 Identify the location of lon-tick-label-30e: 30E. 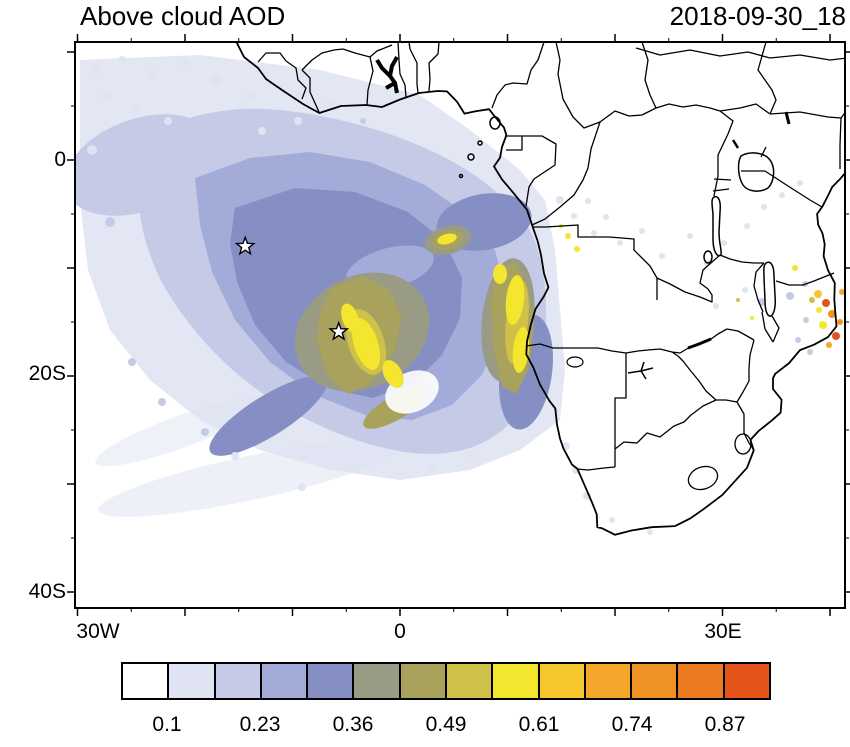
(723, 631).